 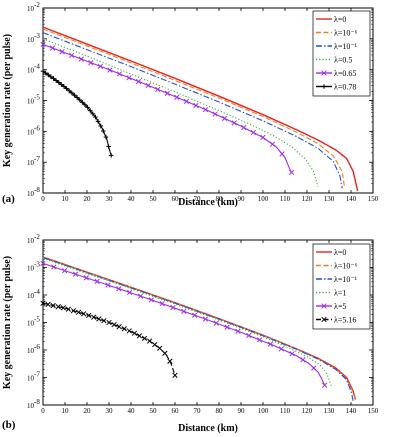 I want to click on y-tick-exponent: -3, so click(x=37, y=265).